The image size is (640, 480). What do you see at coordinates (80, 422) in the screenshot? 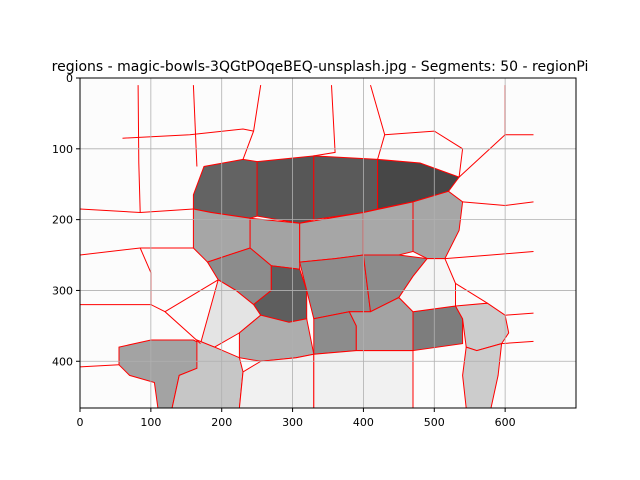
I see `x-tick-label-0: 0` at bounding box center [80, 422].